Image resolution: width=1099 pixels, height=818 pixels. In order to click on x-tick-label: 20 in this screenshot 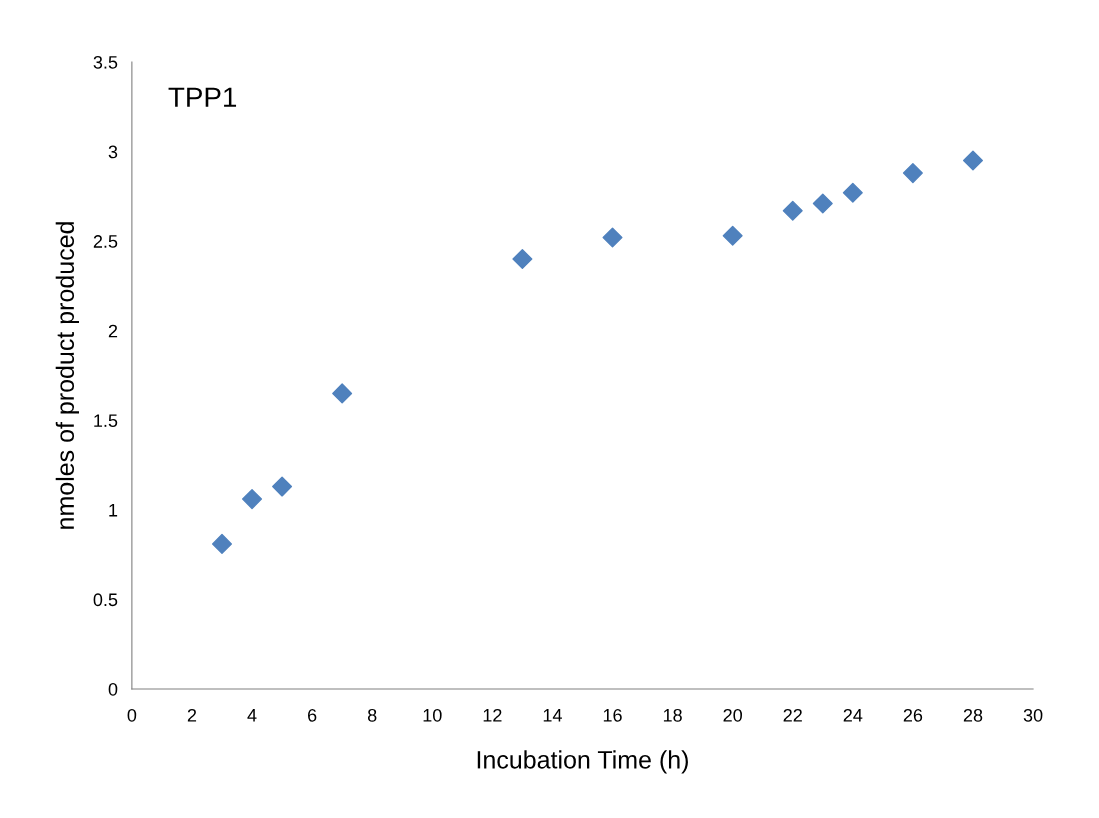, I will do `click(732, 715)`.